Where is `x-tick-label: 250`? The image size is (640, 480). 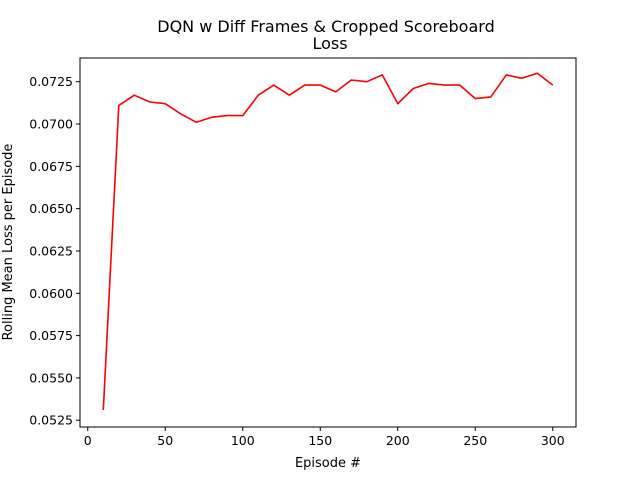
x-tick-label: 250 is located at coordinates (475, 440).